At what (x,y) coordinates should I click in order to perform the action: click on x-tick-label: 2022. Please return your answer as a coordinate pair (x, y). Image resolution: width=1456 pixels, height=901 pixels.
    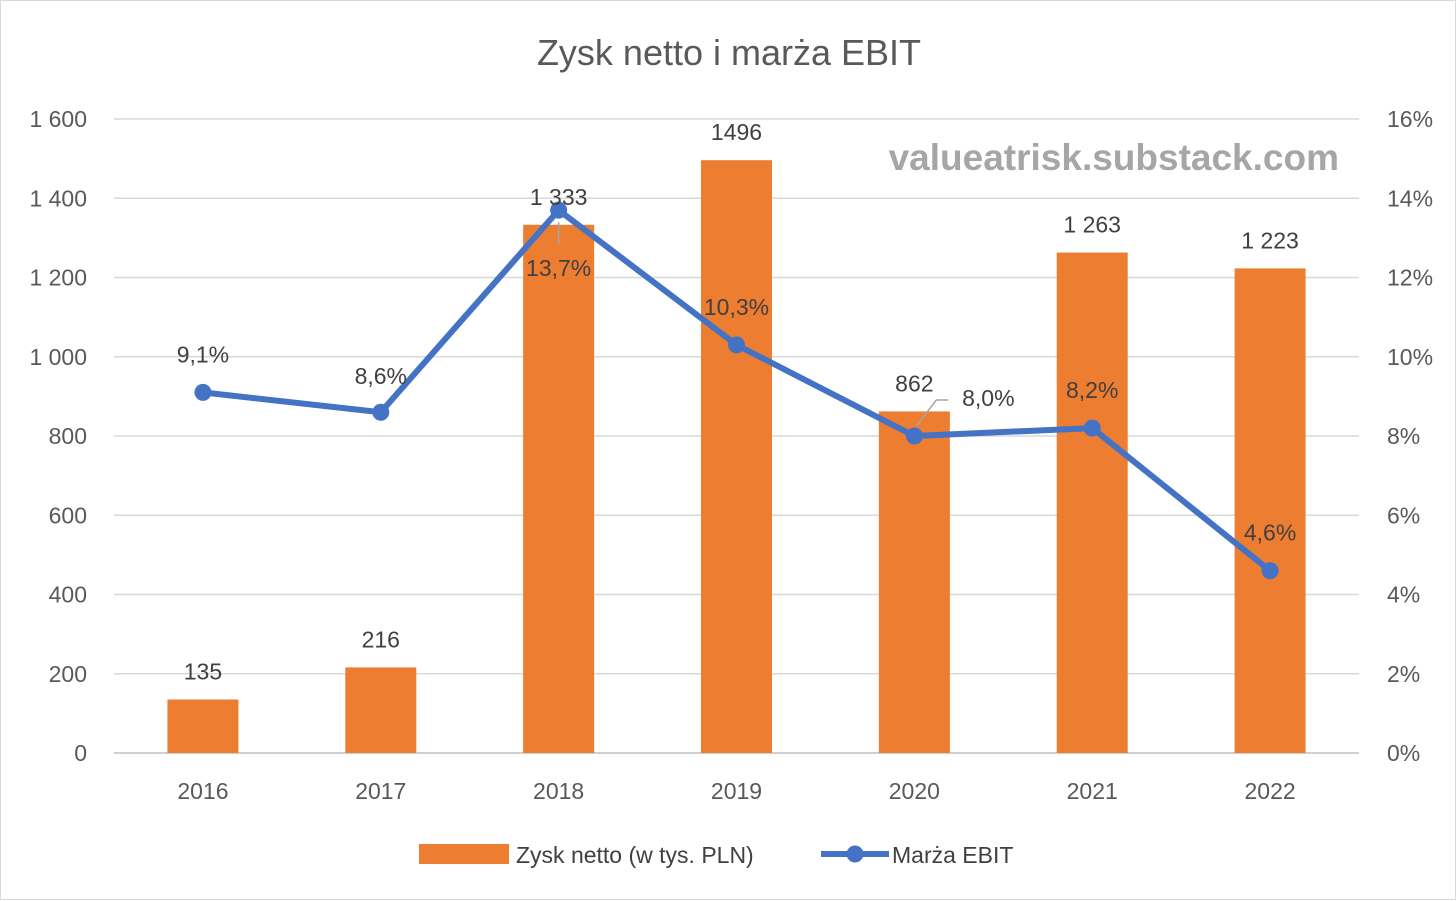
    Looking at the image, I should click on (1269, 791).